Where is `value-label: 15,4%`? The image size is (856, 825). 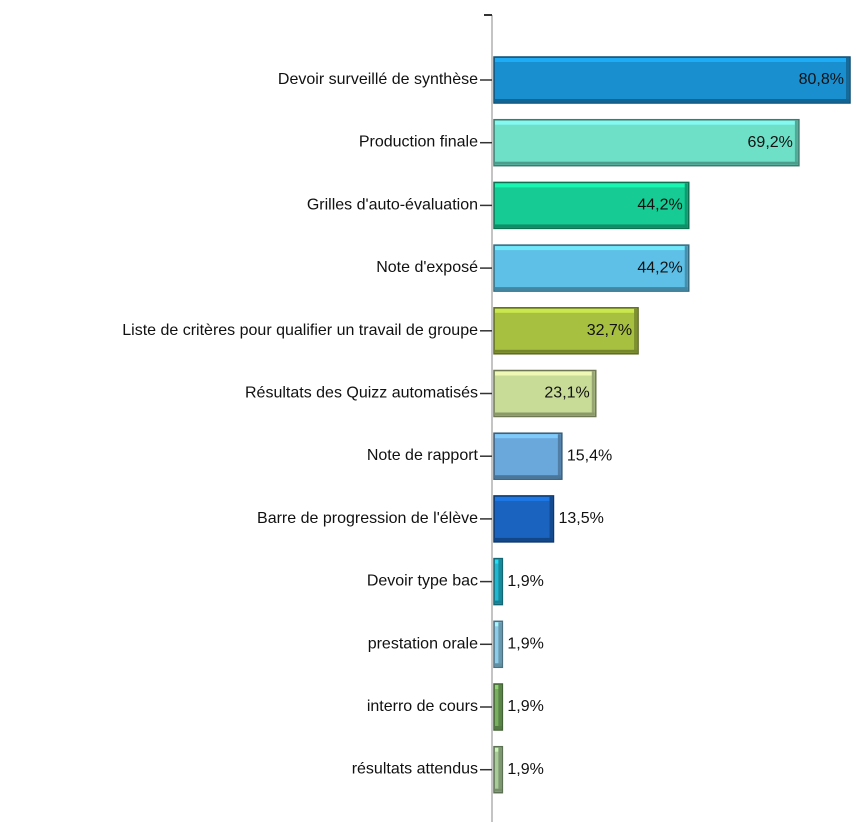 value-label: 15,4% is located at coordinates (589, 455).